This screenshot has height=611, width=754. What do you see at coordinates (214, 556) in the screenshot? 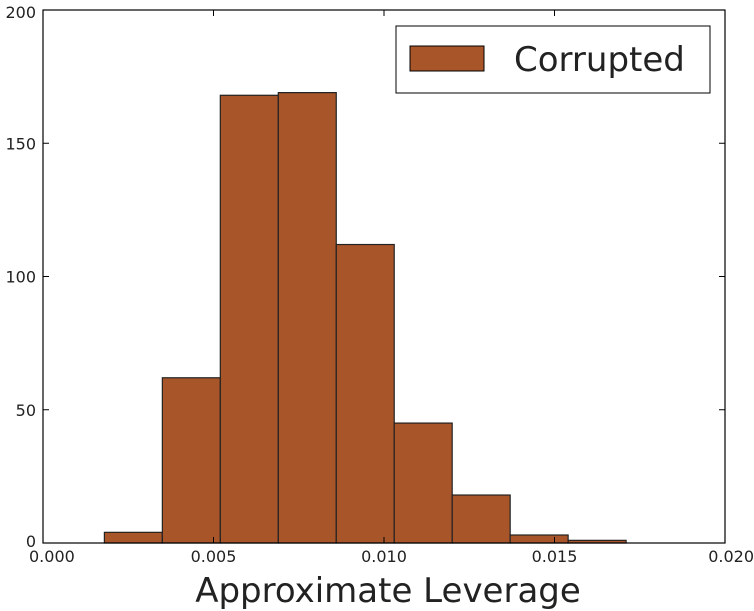
I see `x-tick-label: 0.005` at bounding box center [214, 556].